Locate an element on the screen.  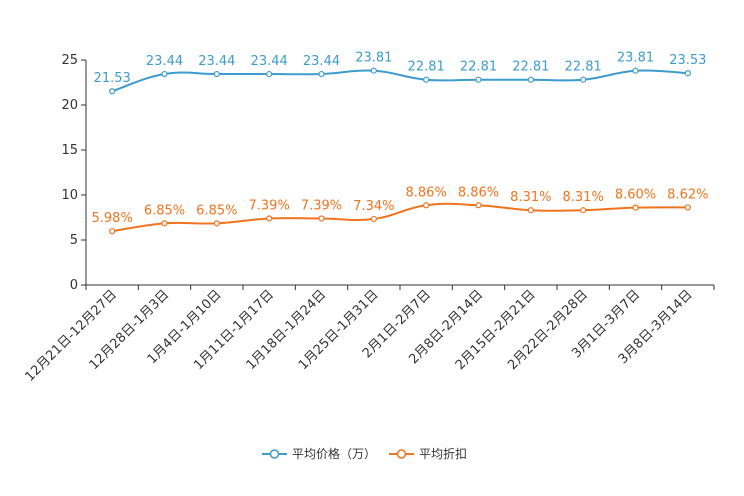
data-label: 21.53 is located at coordinates (112, 78).